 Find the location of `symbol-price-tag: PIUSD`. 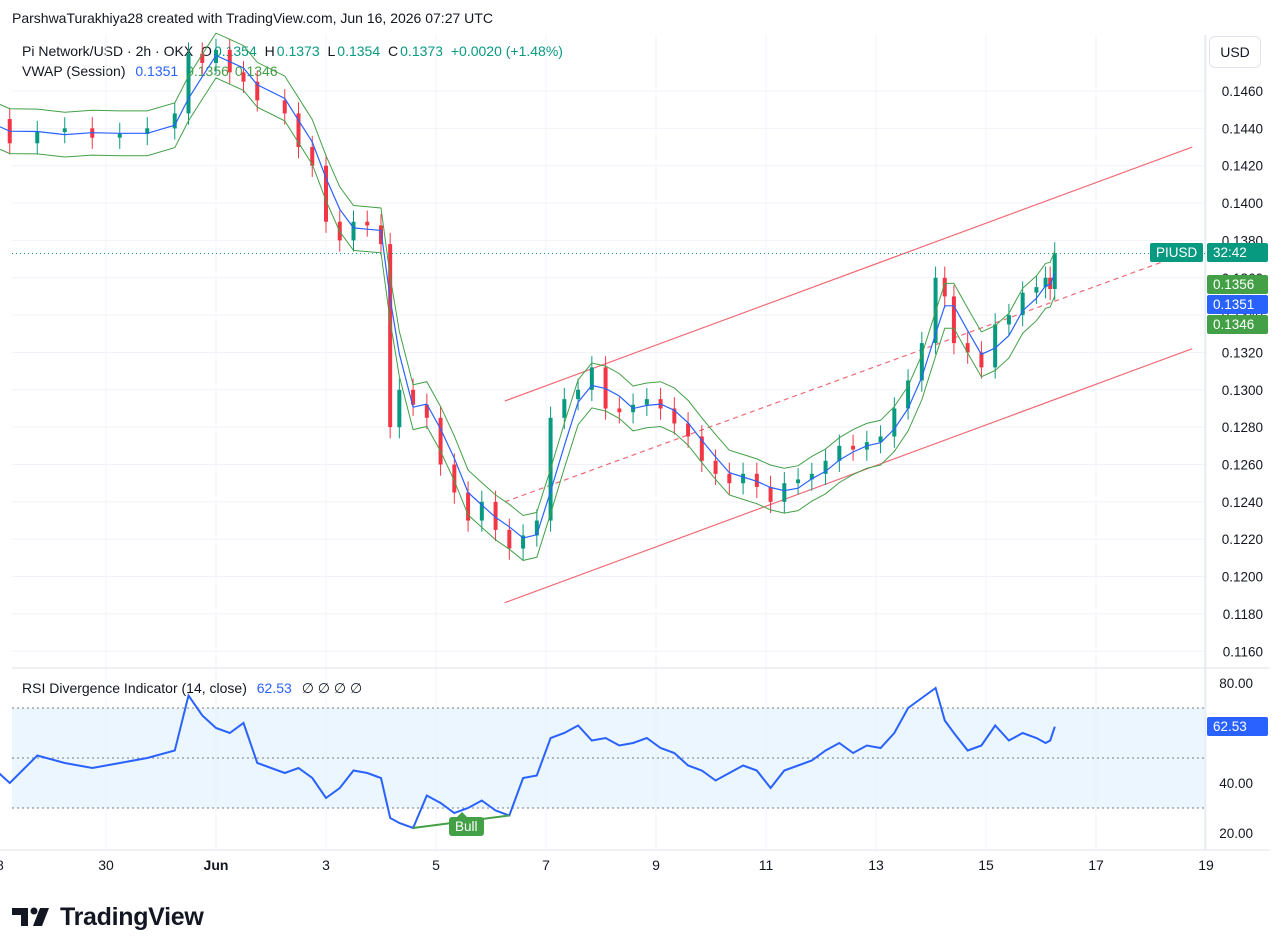

symbol-price-tag: PIUSD is located at coordinates (1177, 252).